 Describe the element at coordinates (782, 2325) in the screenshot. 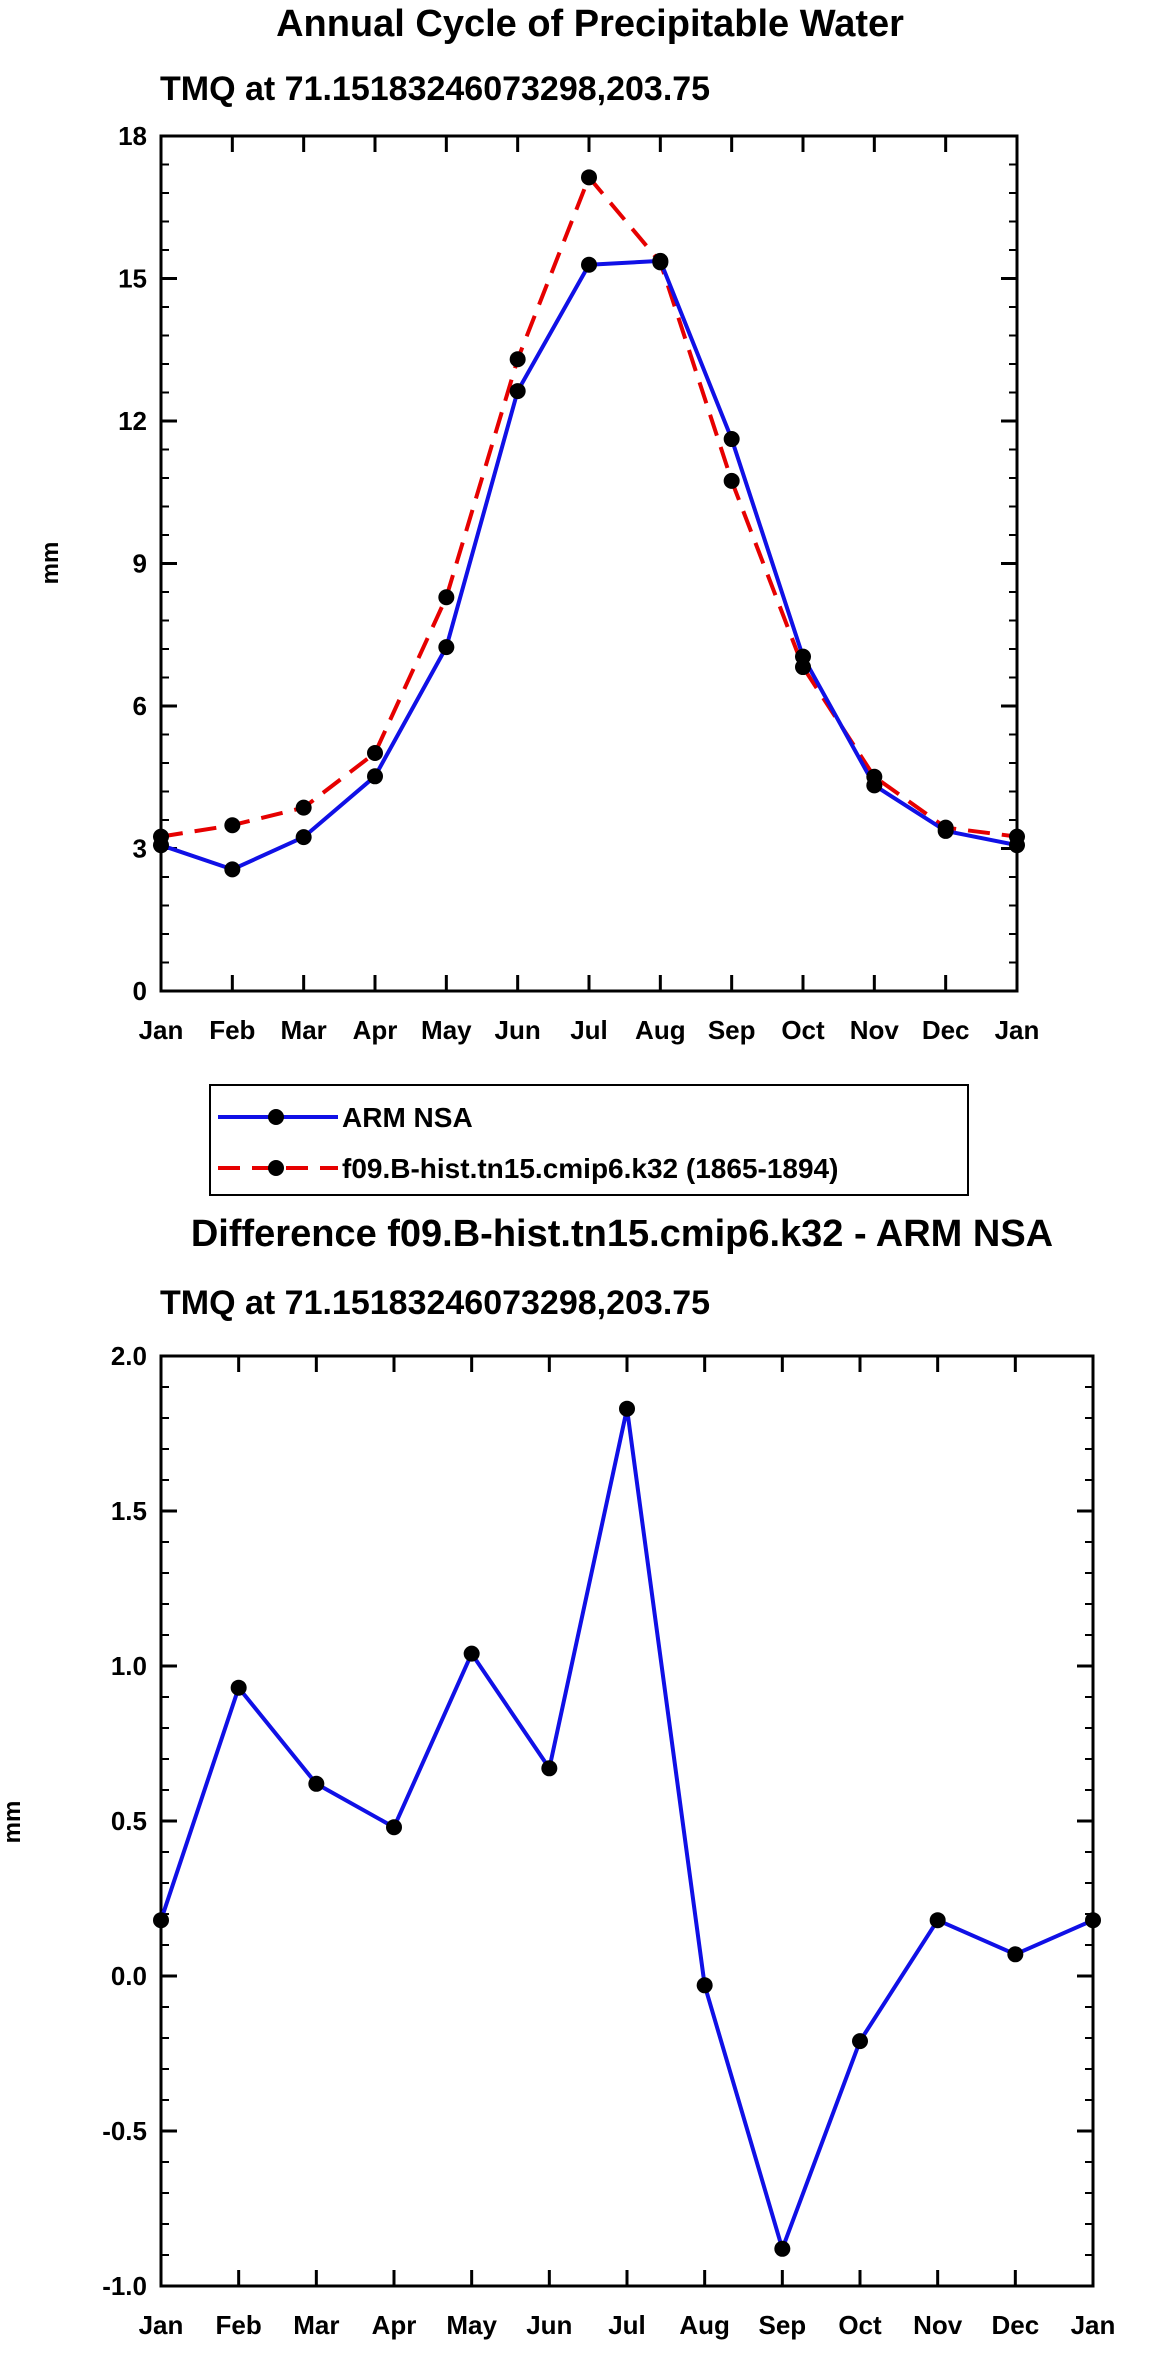

I see `chart-2-xtick-label: Sep` at that location.